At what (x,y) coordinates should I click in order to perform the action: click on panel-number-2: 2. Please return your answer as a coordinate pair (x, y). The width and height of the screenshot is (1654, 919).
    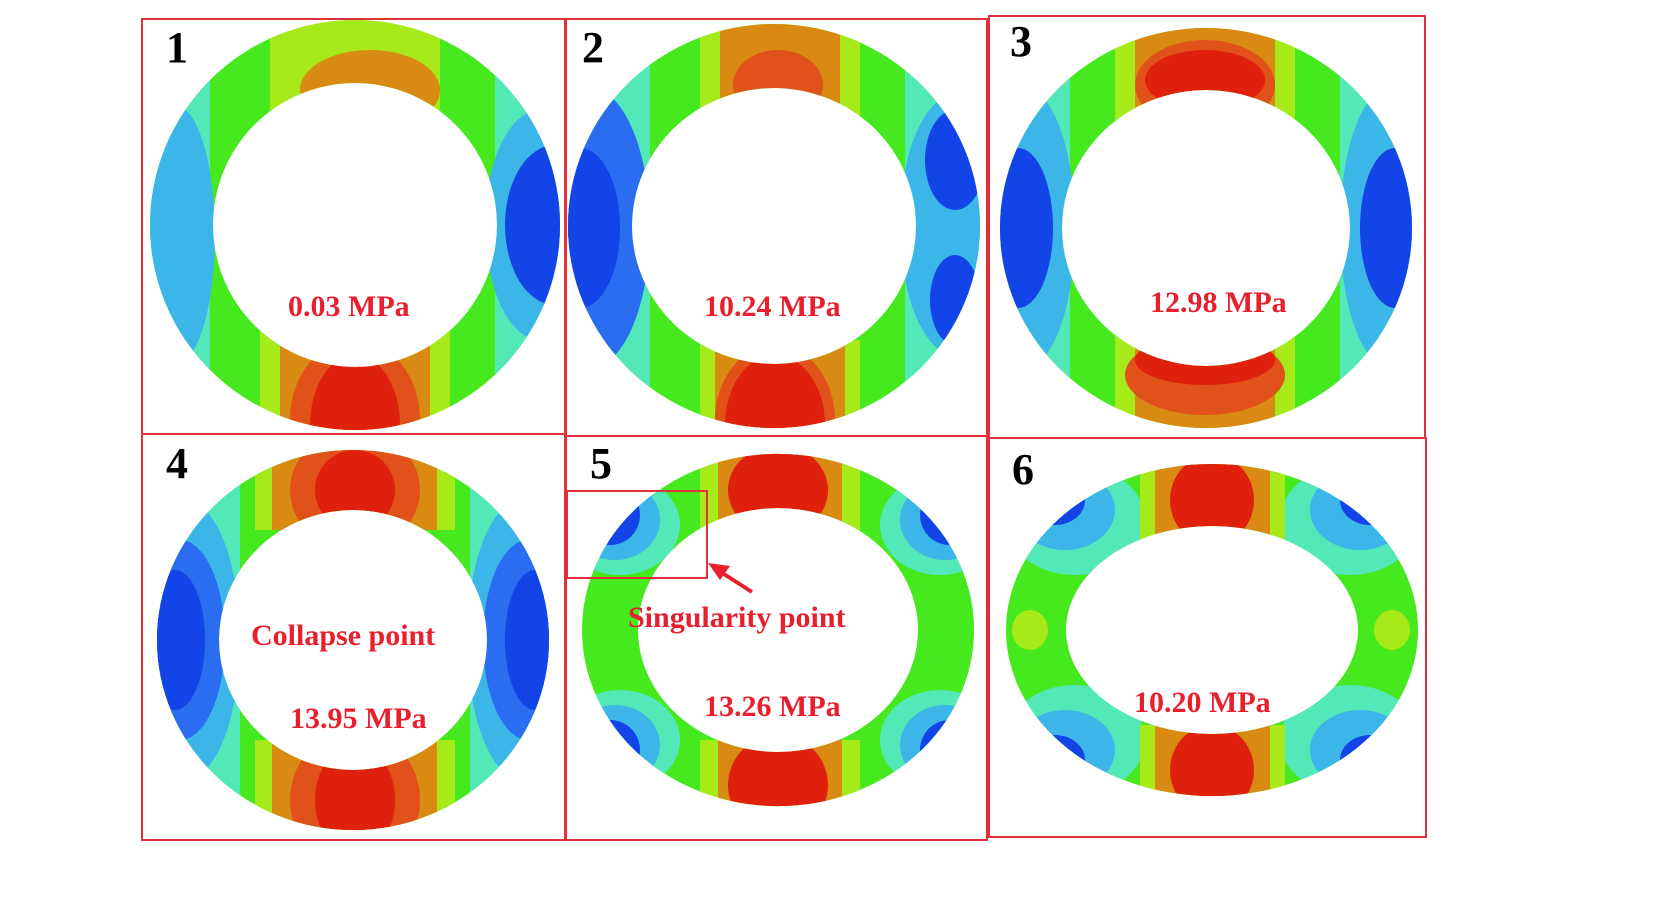
    Looking at the image, I should click on (593, 47).